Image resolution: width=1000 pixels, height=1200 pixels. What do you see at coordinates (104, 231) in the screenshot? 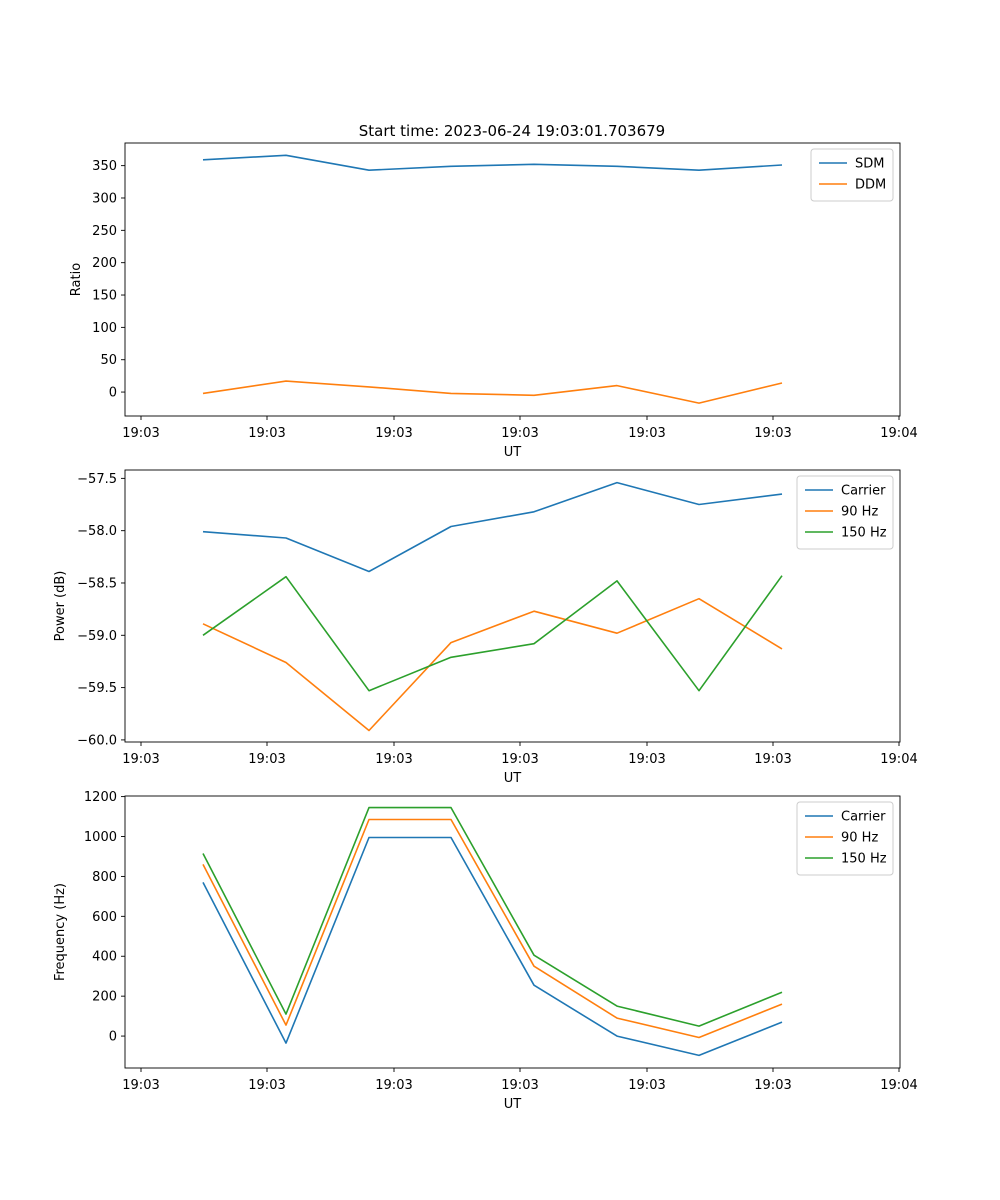
I see `y-tick-label: 250` at bounding box center [104, 231].